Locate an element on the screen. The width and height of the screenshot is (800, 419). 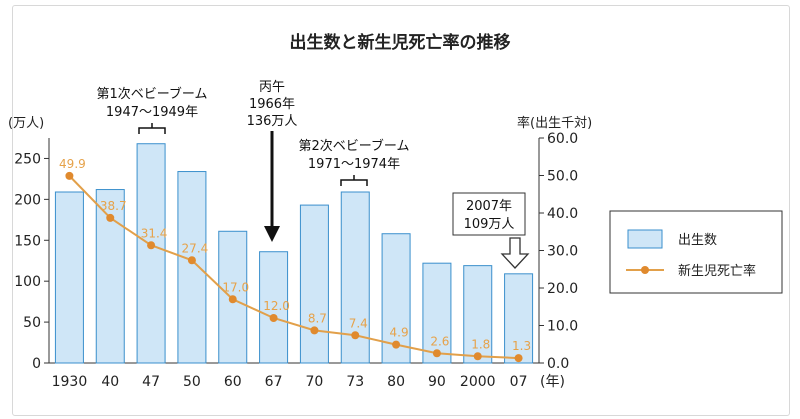
x-tick-label: 50 is located at coordinates (192, 382).